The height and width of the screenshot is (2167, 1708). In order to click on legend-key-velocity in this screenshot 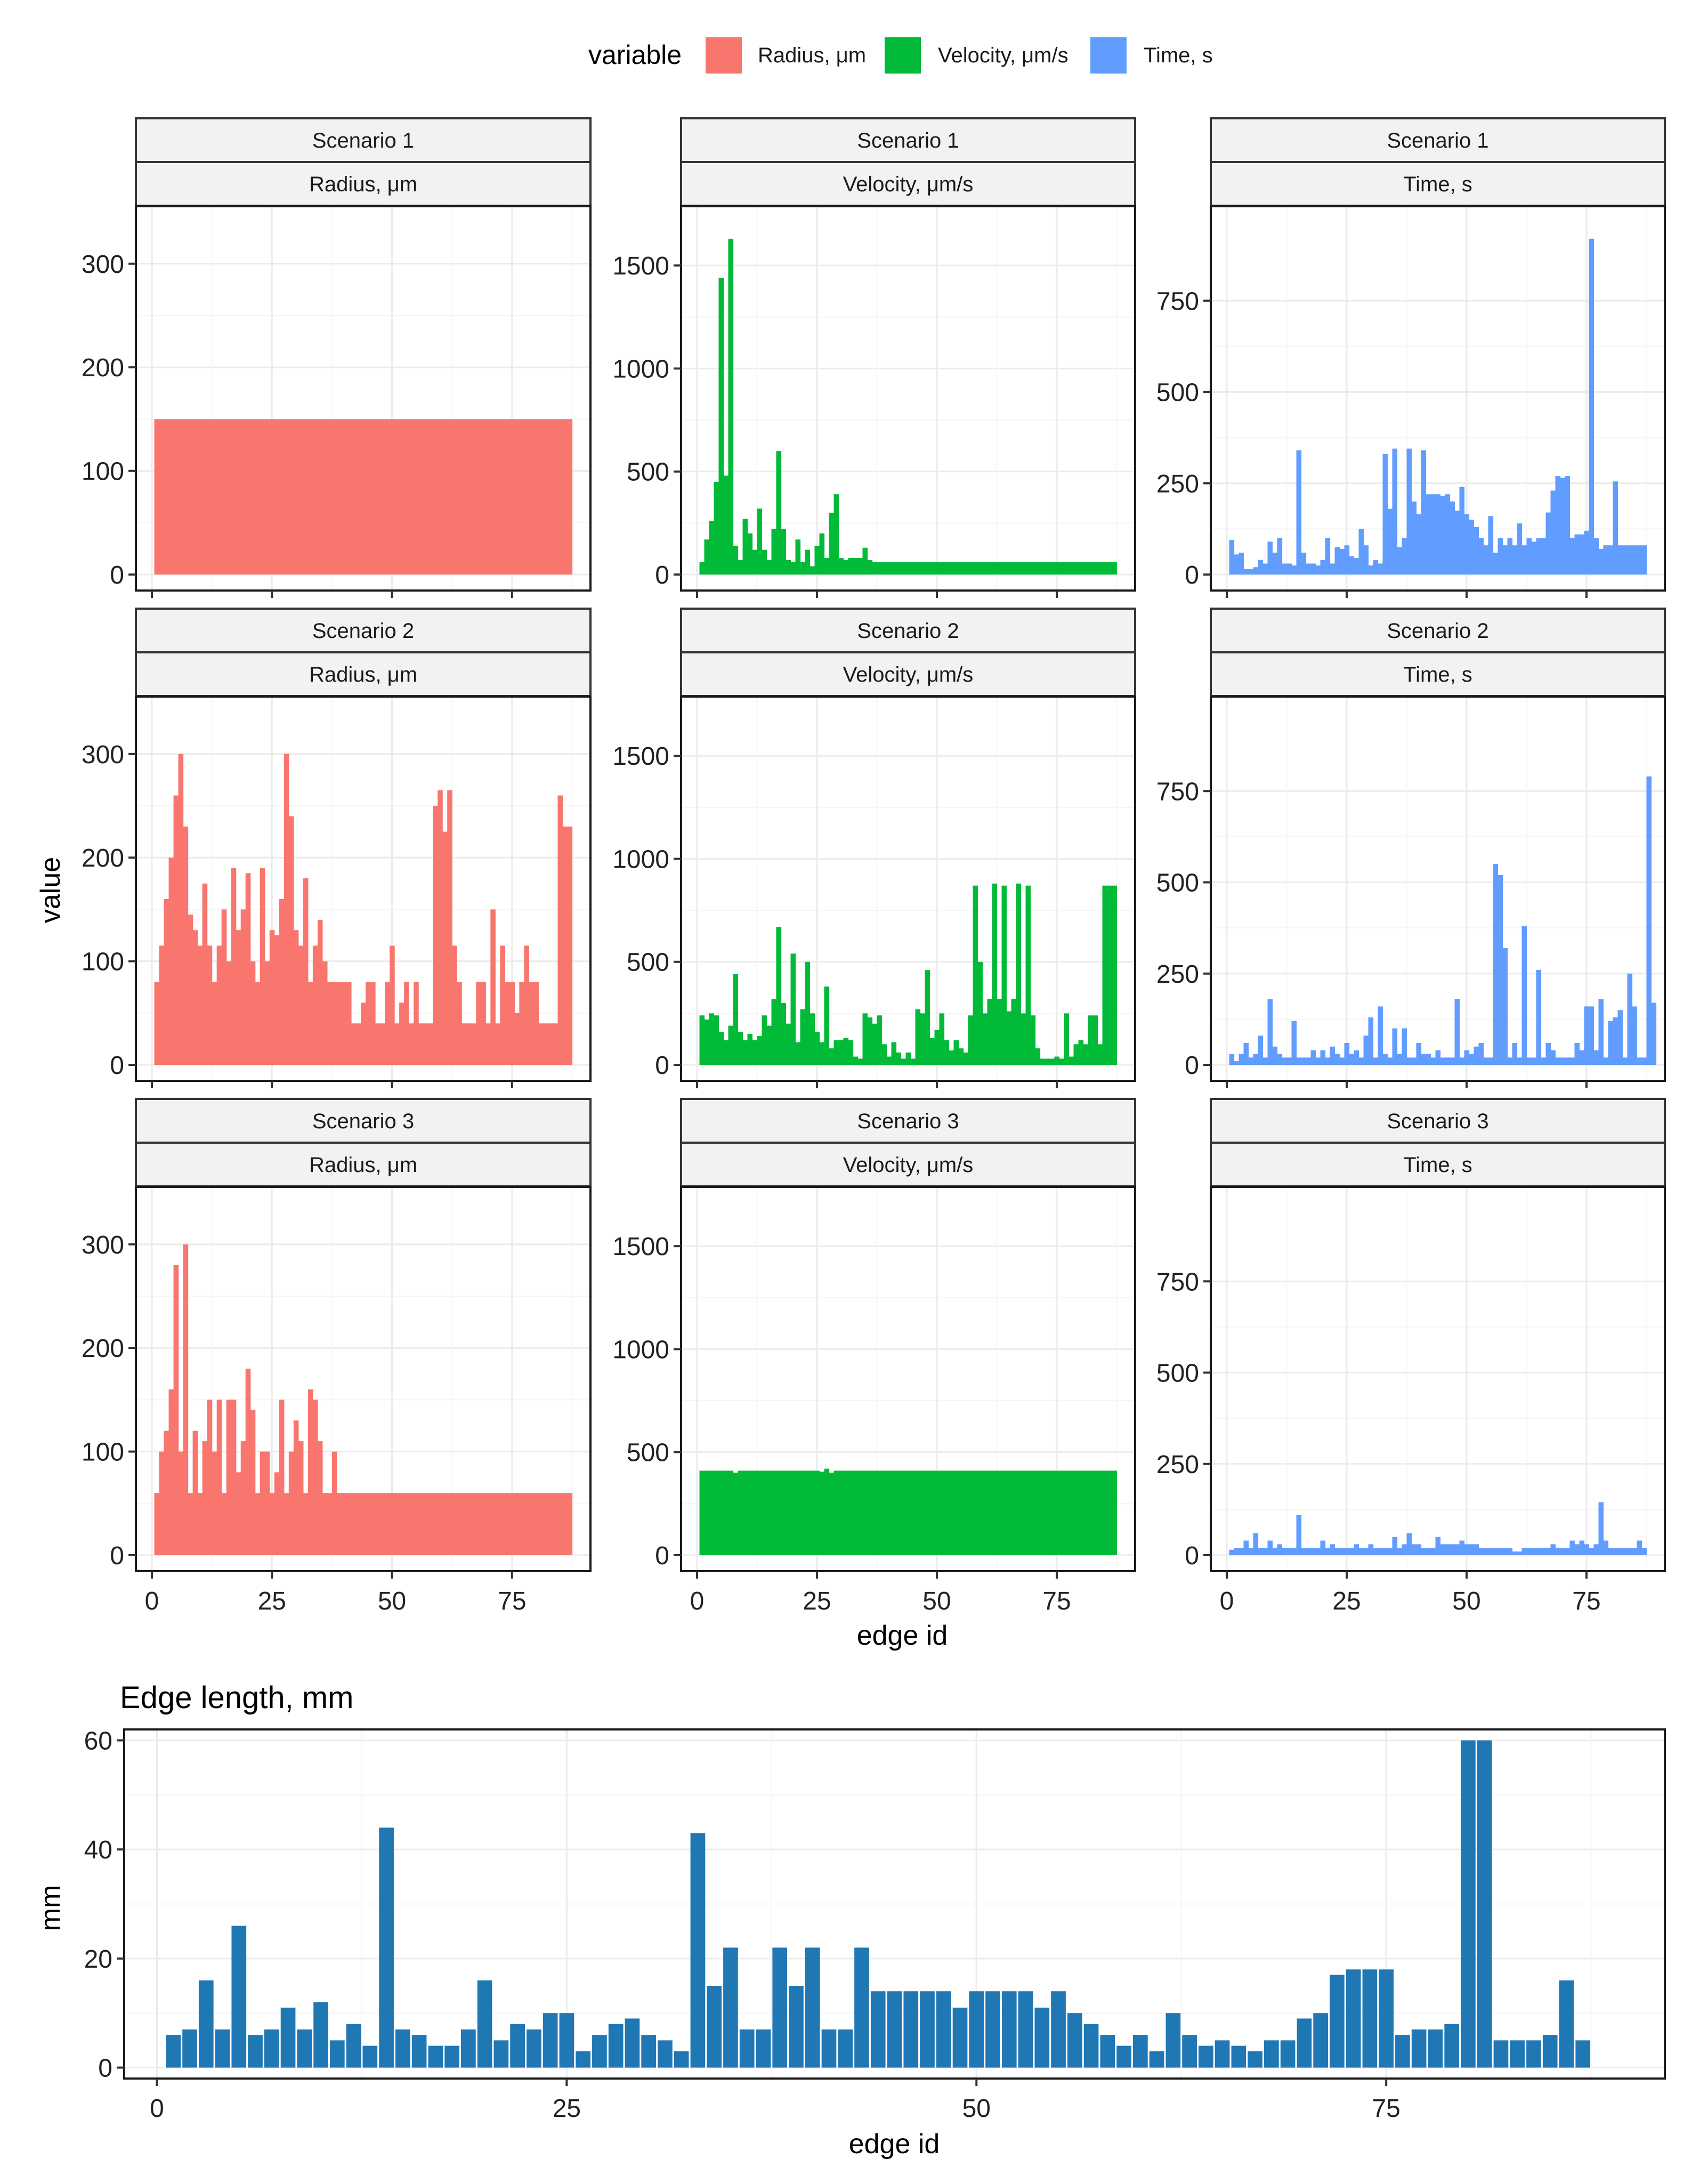, I will do `click(903, 55)`.